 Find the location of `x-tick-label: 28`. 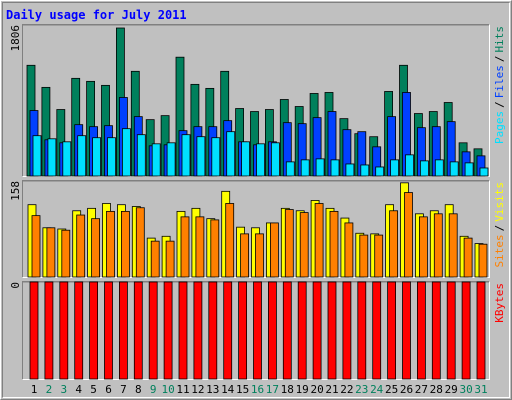

x-tick-label: 28 is located at coordinates (436, 389).